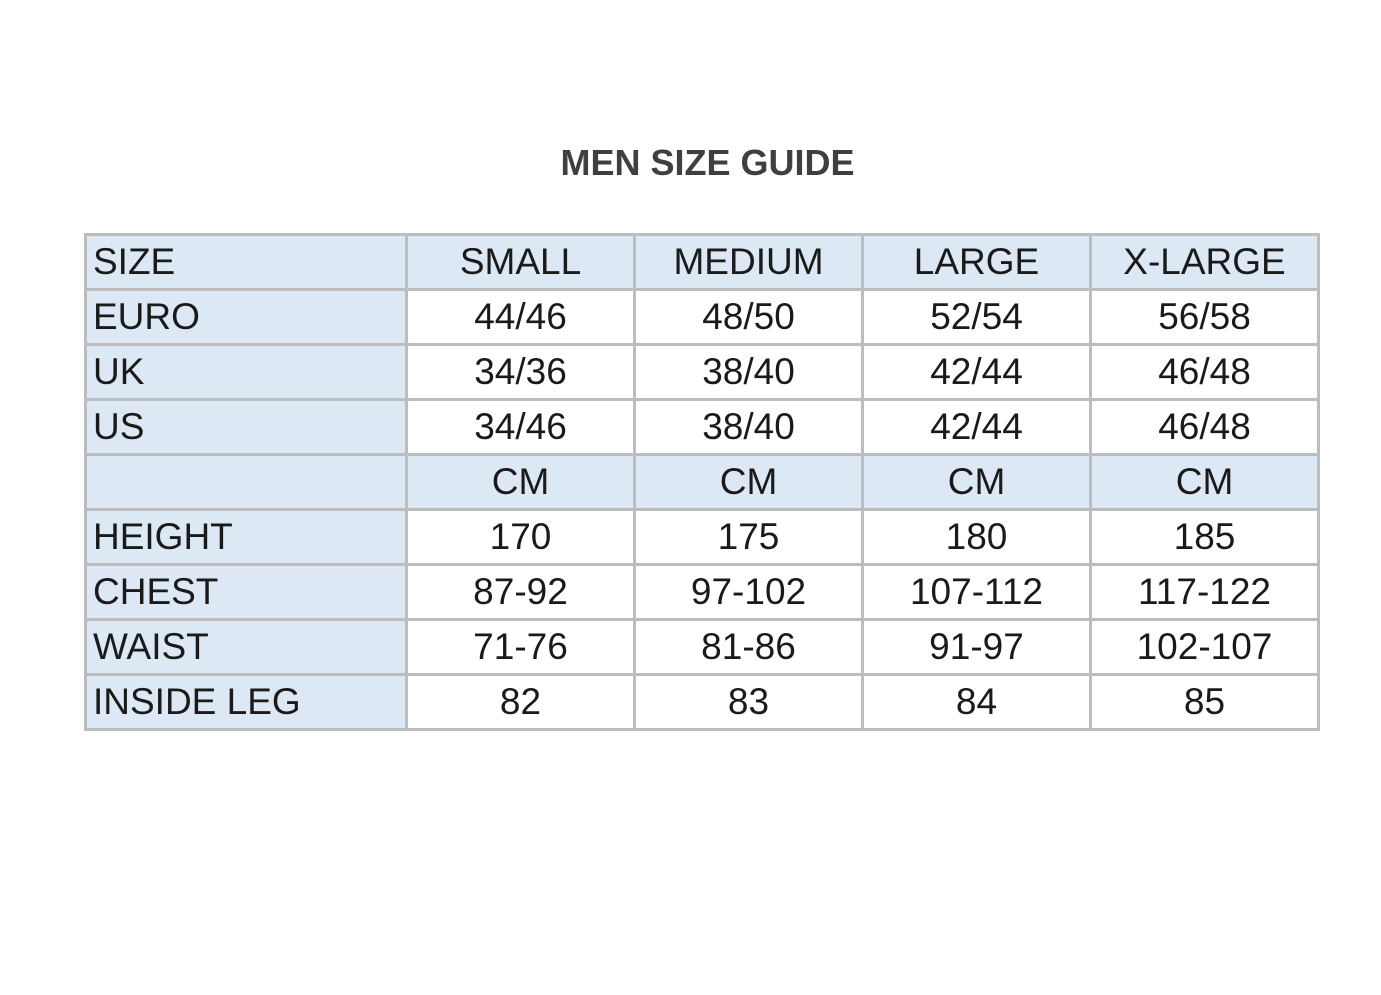  I want to click on table-cell: 83, so click(748, 702).